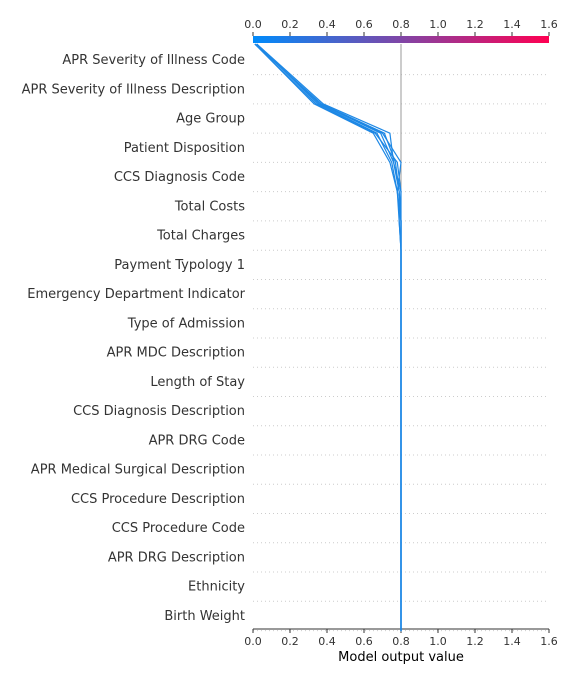 This screenshot has width=576, height=688. What do you see at coordinates (153, 60) in the screenshot?
I see `feature-label: APR Severity of Illness Code` at bounding box center [153, 60].